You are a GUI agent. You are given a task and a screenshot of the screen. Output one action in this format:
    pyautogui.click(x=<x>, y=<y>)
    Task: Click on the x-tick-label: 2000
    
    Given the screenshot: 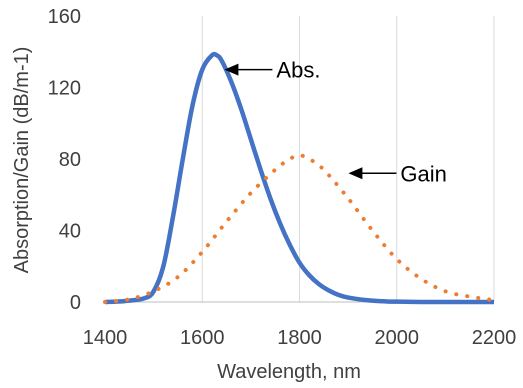 What is the action you would take?
    pyautogui.click(x=397, y=338)
    